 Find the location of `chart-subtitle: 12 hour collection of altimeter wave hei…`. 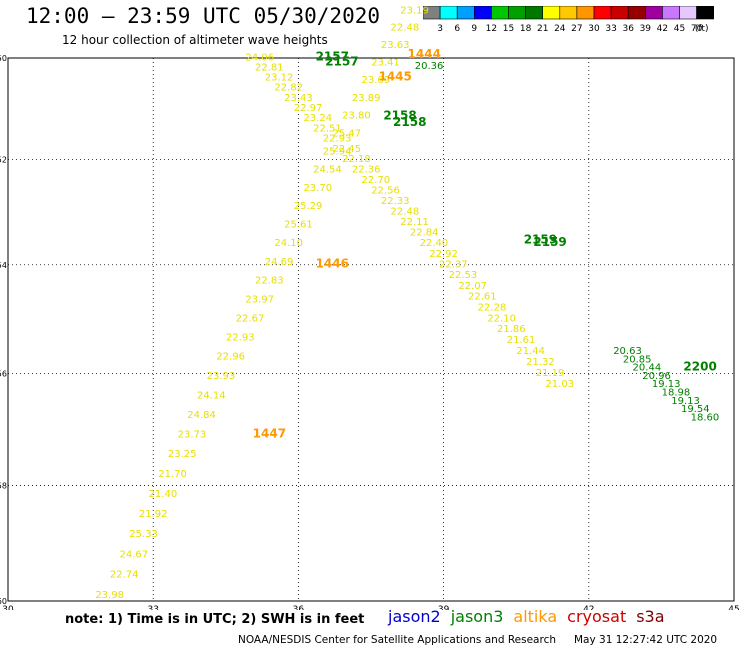

chart-subtitle: 12 hour collection of altimeter wave hei… is located at coordinates (195, 40).